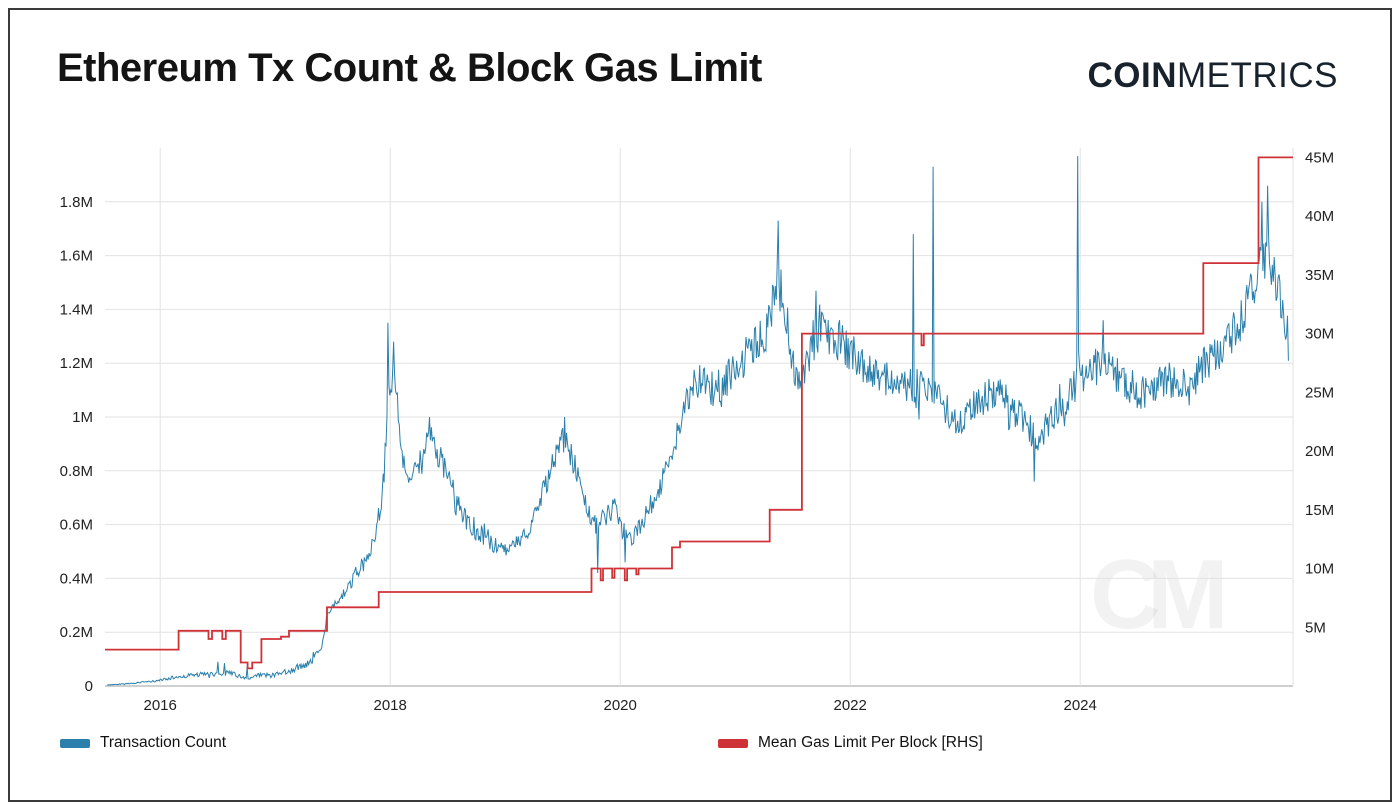 The image size is (1400, 810). I want to click on right-axis-tick-label: 45M, so click(1319, 157).